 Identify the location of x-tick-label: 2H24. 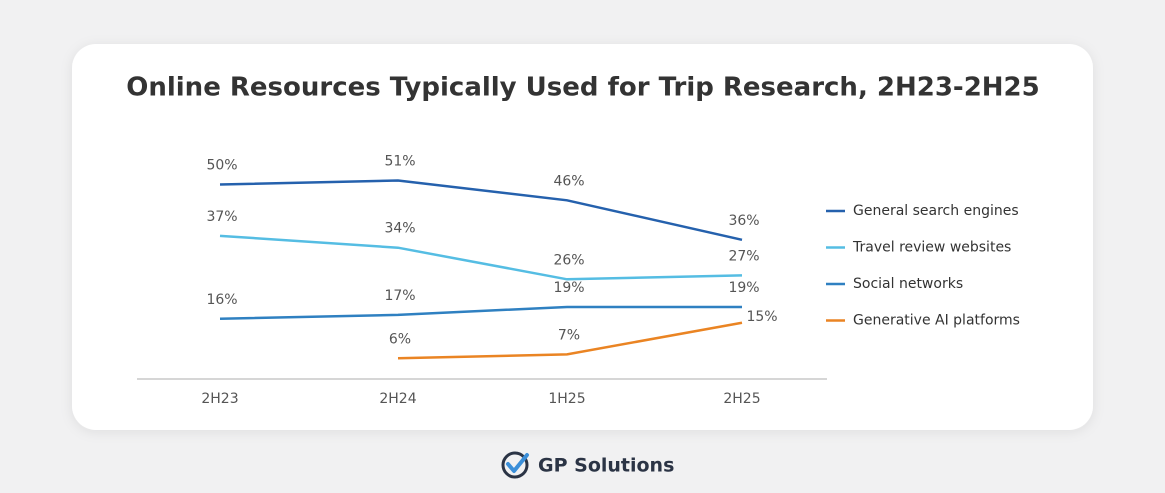
(397, 399).